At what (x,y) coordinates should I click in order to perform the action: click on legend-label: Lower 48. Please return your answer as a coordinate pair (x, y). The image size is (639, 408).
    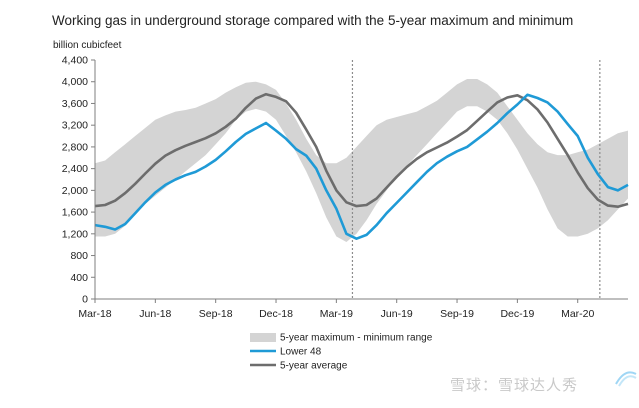
    Looking at the image, I should click on (301, 352).